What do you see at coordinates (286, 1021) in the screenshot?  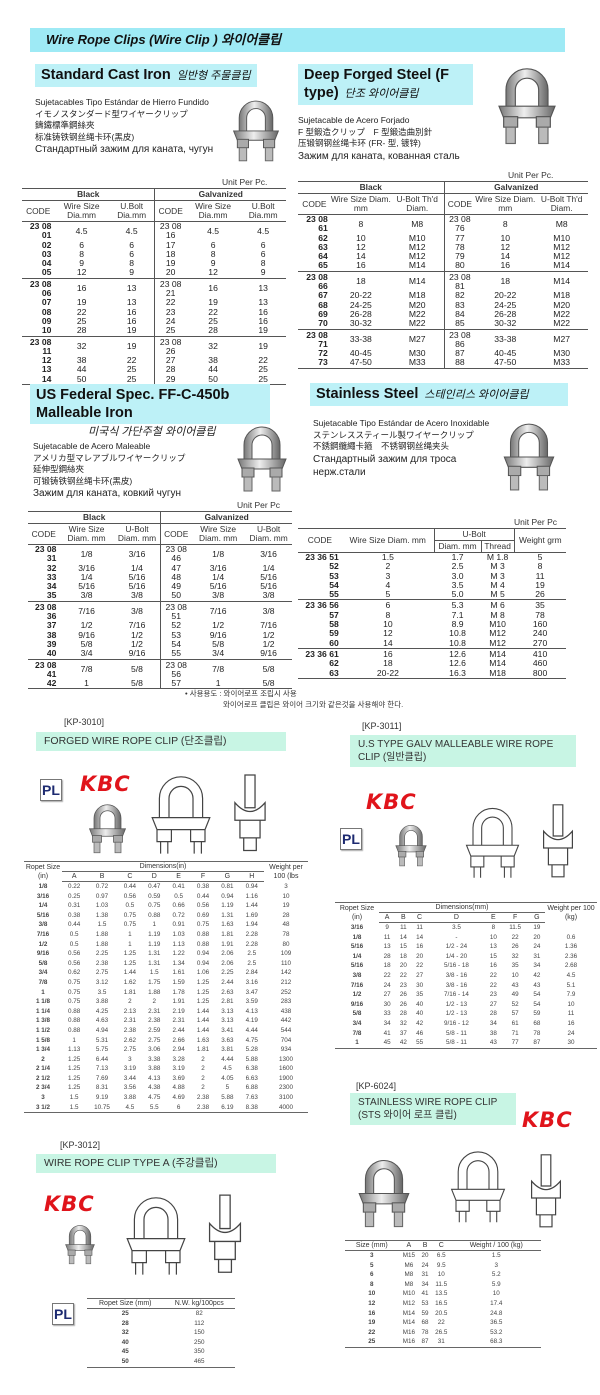 I see `table-cell: 442` at bounding box center [286, 1021].